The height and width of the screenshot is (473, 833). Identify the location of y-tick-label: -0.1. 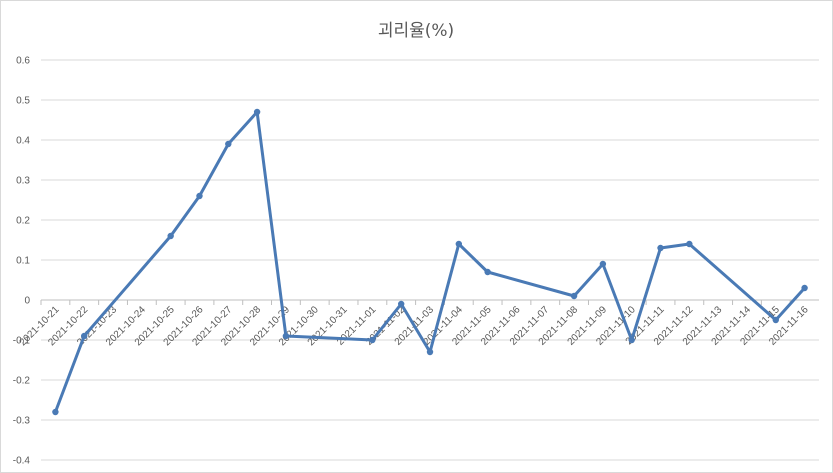
(22, 341).